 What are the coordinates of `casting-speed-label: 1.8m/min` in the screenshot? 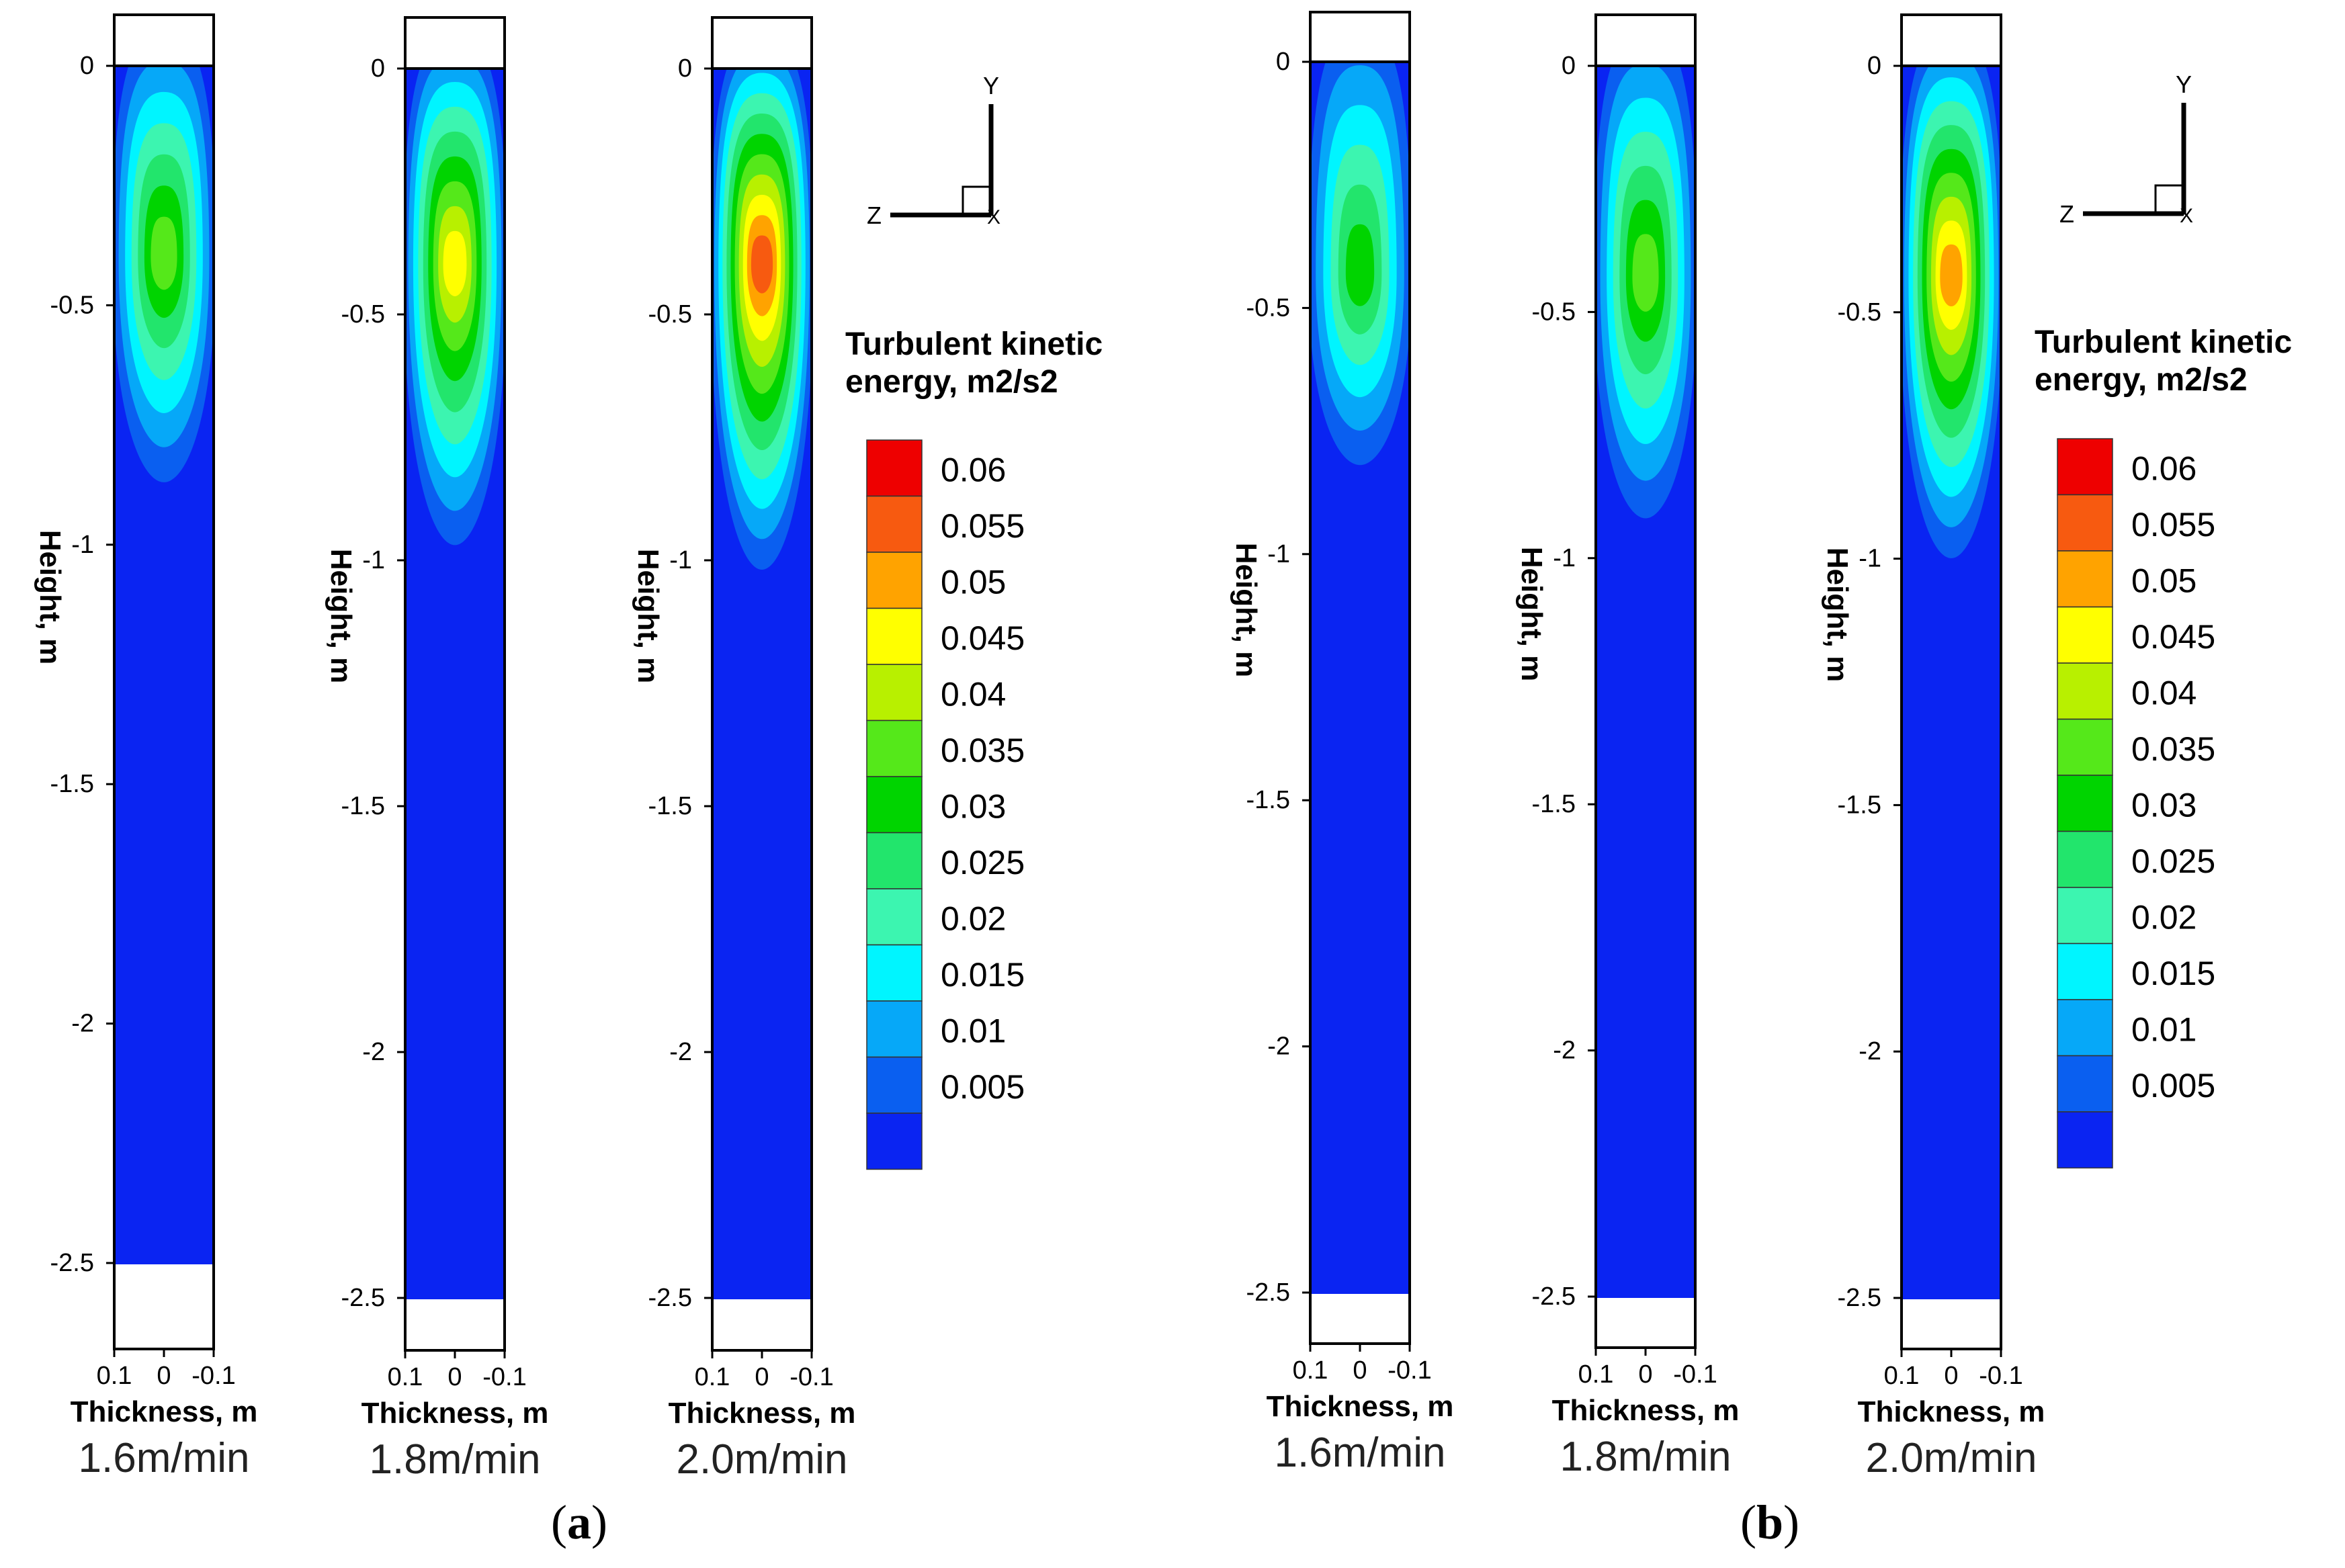 It's located at (455, 1459).